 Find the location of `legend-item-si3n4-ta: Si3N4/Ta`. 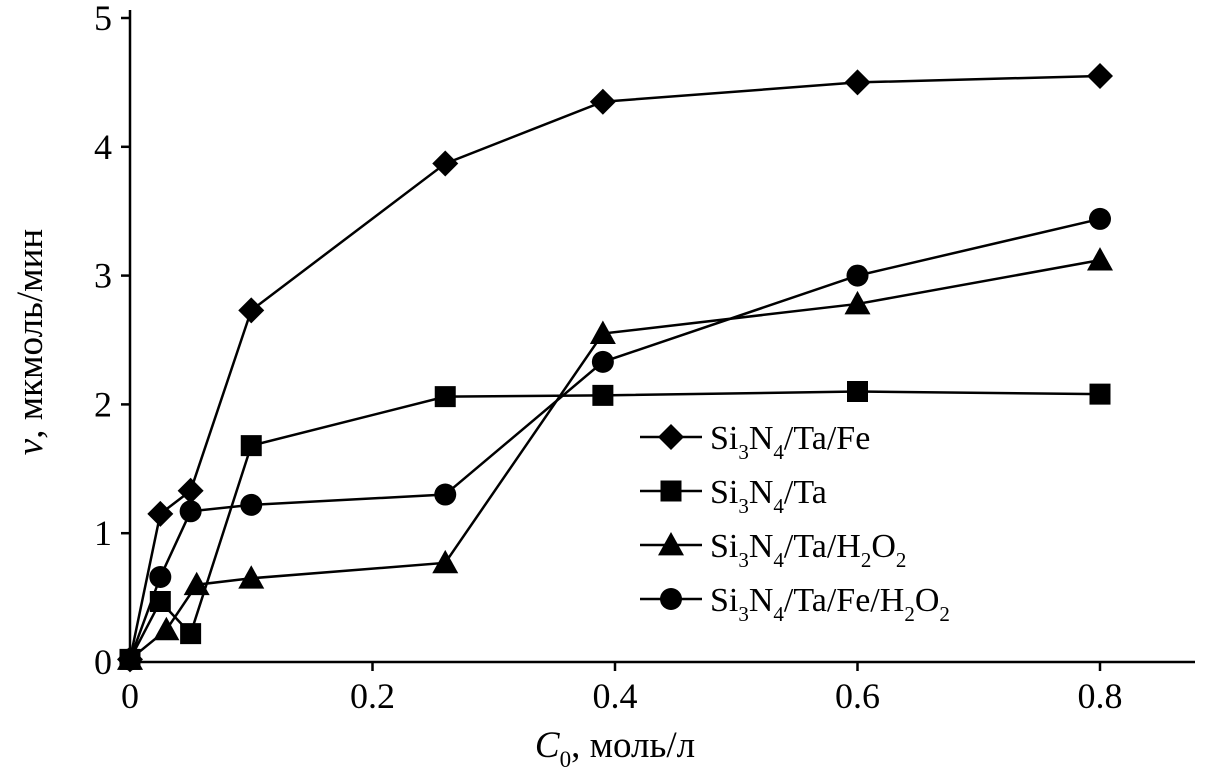

legend-item-si3n4-ta: Si3N4/Ta is located at coordinates (733, 496).